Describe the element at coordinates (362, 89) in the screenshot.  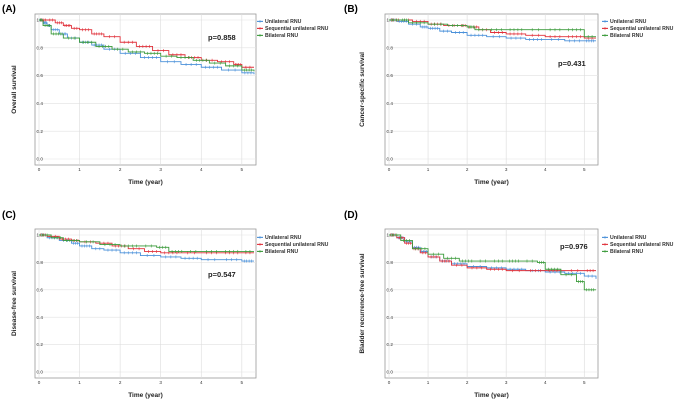
I see `y-axis-title: Cancer-specific survival` at that location.